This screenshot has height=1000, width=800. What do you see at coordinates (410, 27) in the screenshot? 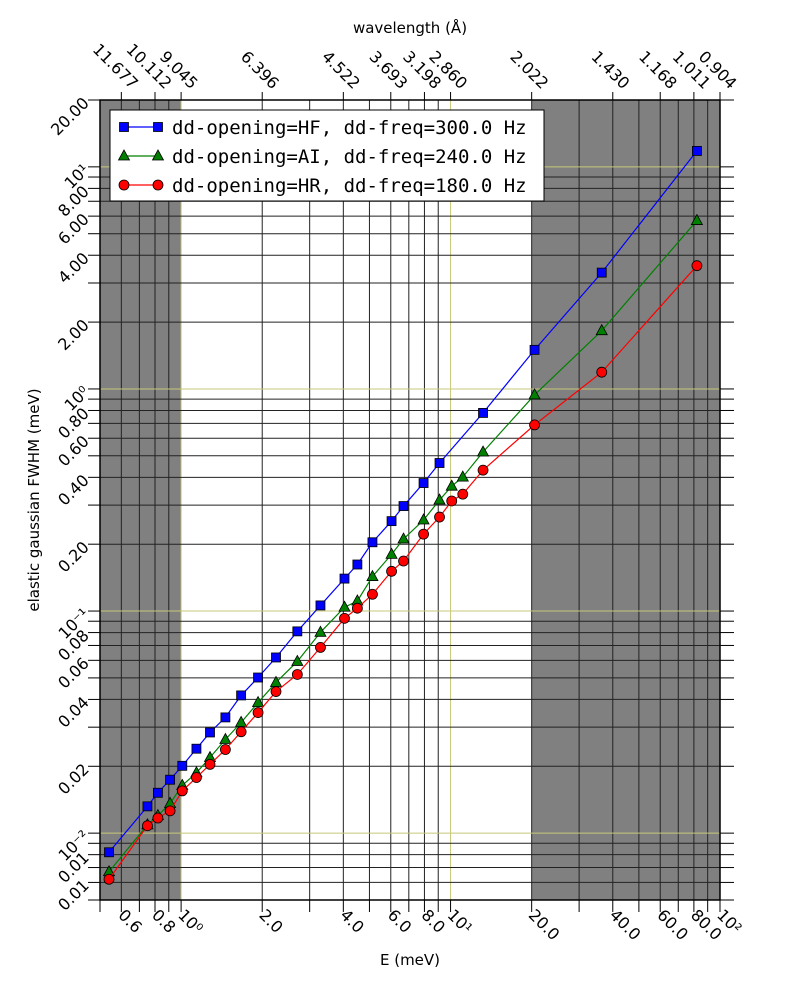
I see `top-axis-title: wavelength (Å)` at bounding box center [410, 27].